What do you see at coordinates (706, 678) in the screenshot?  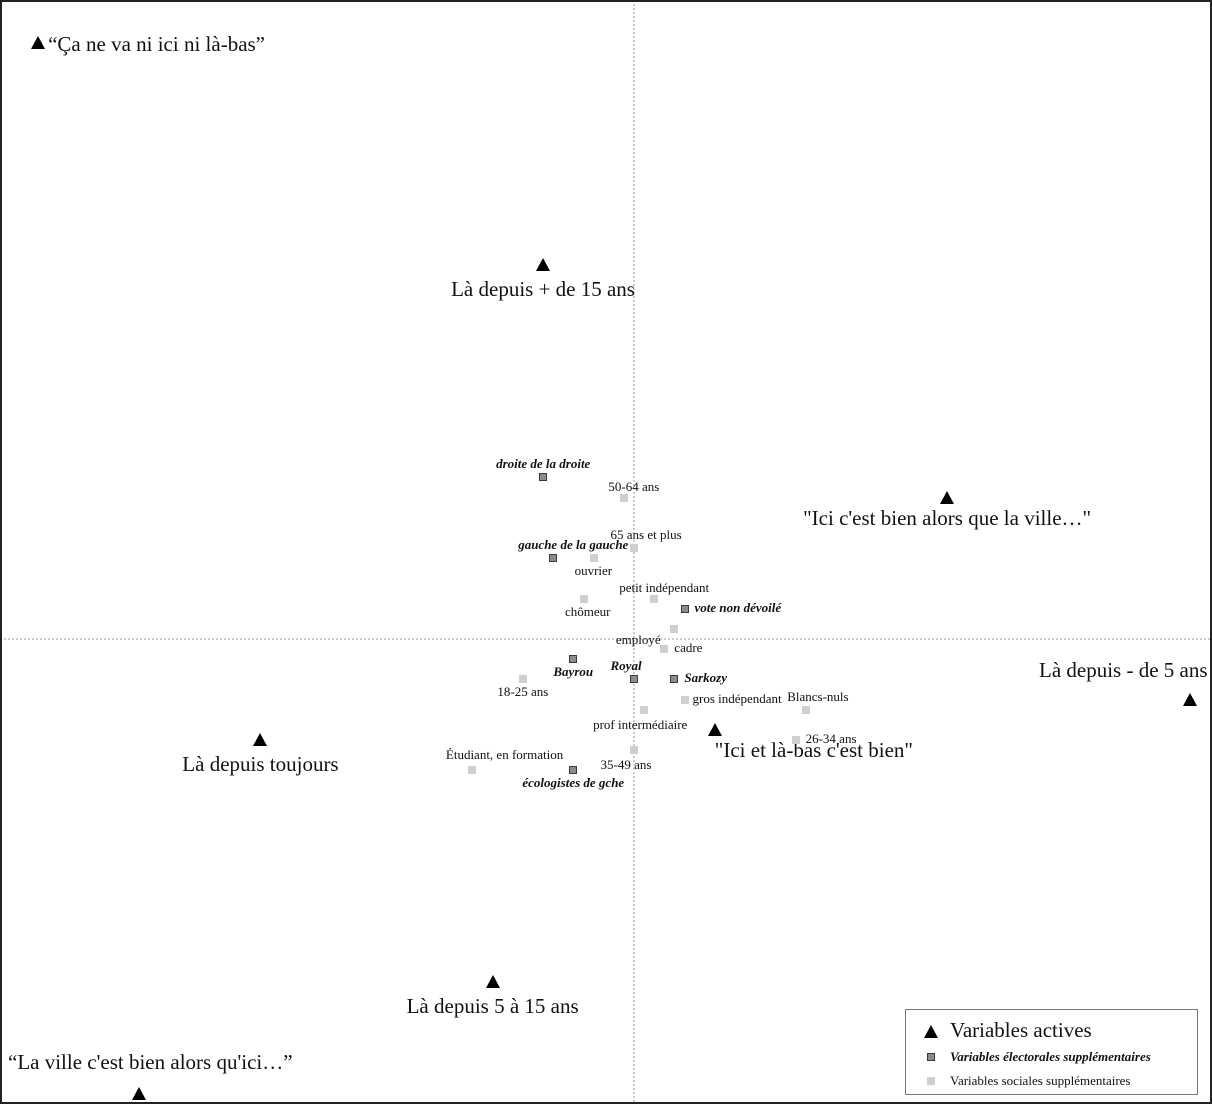 I see `electoral-point-label: Sarkozy` at bounding box center [706, 678].